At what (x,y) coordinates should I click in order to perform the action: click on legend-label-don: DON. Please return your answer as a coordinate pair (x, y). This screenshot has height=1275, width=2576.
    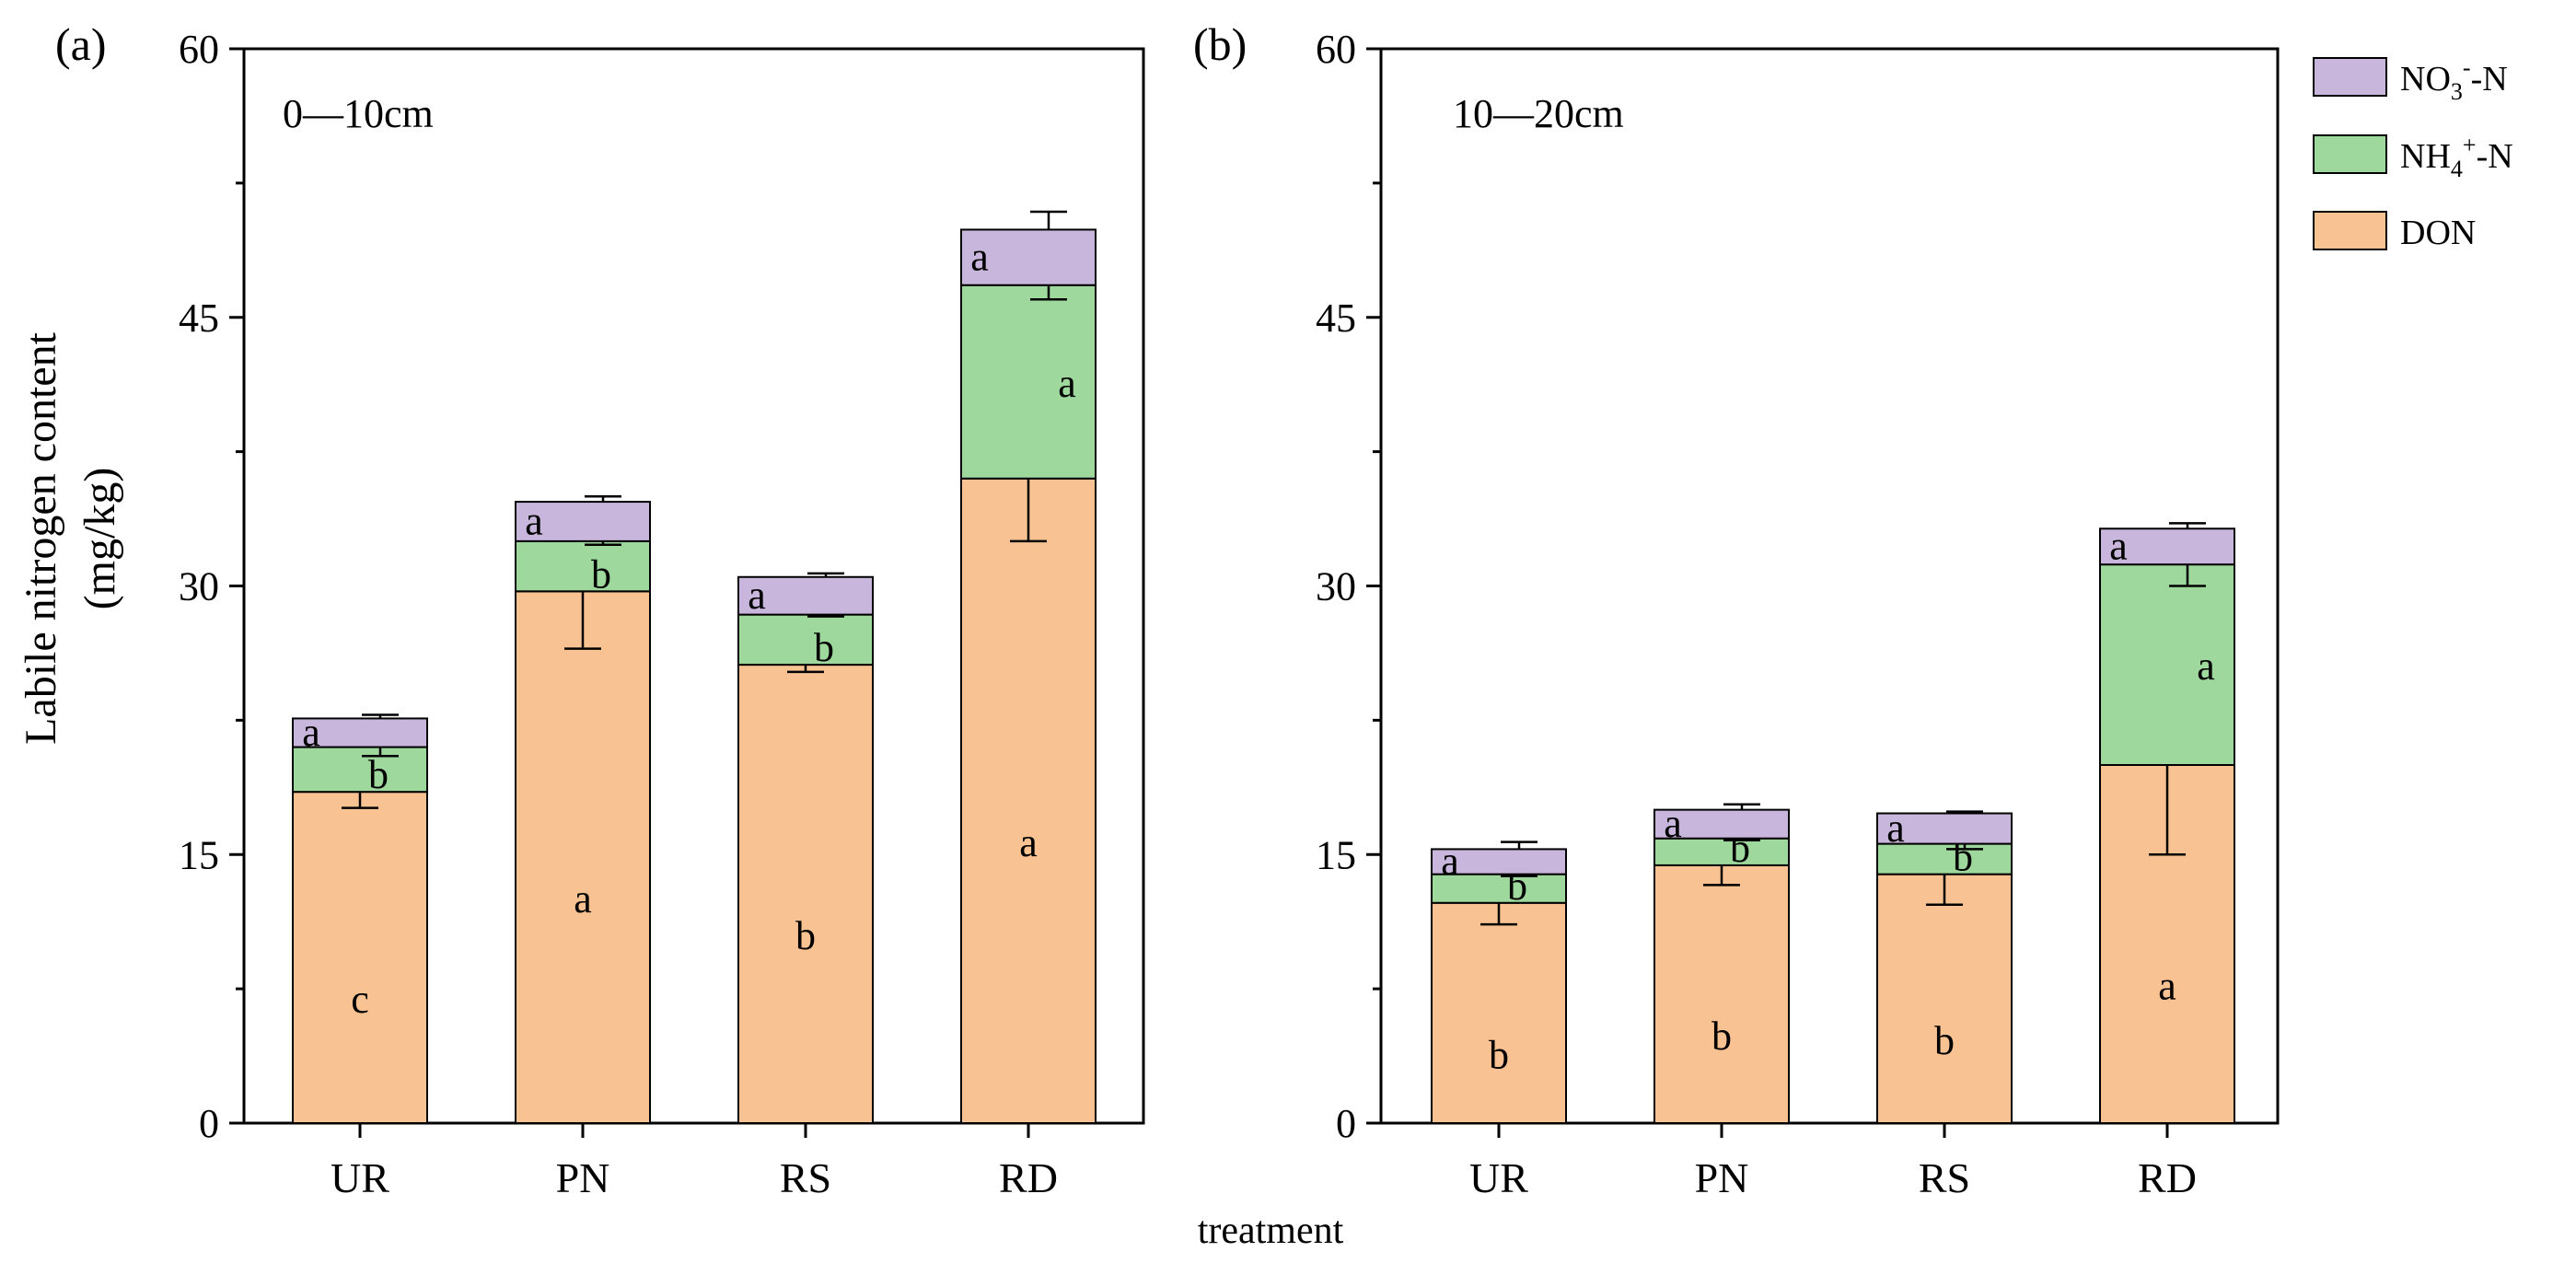
    Looking at the image, I should click on (2438, 233).